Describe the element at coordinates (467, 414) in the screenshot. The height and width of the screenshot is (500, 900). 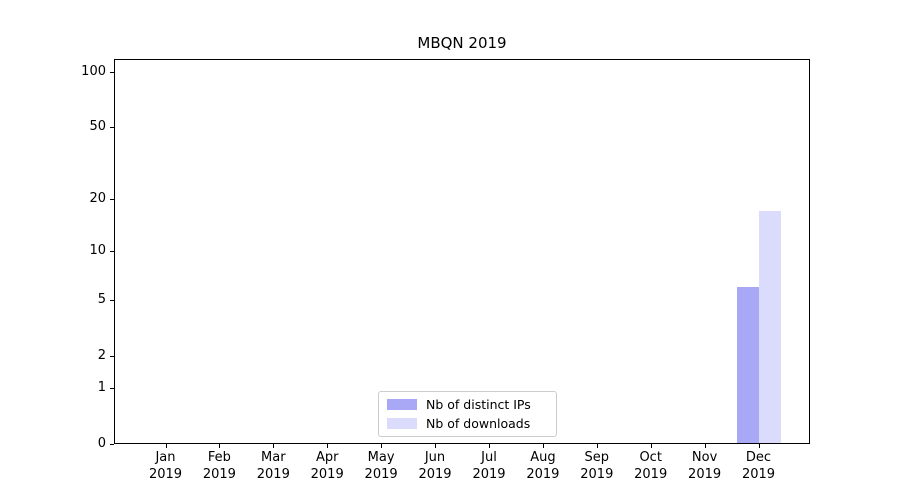
I see `legend: Nb of distinct IPs Nb of downloads` at that location.